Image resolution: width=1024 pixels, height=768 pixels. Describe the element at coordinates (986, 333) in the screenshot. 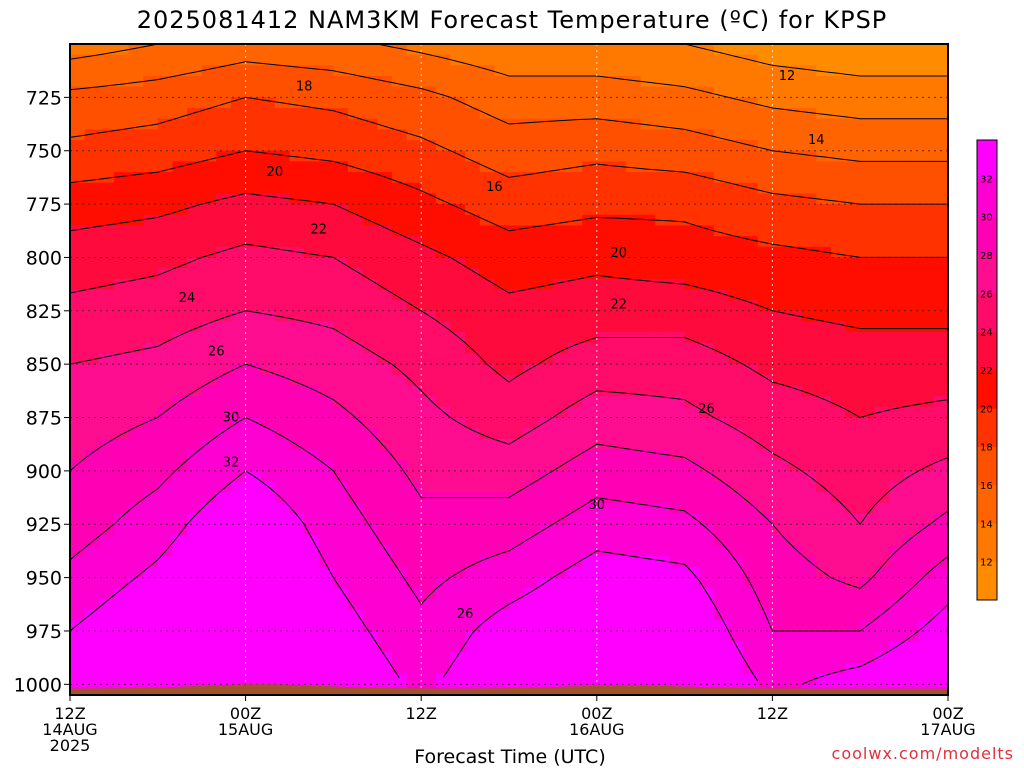

I see `colorbar-label-24: 24` at that location.